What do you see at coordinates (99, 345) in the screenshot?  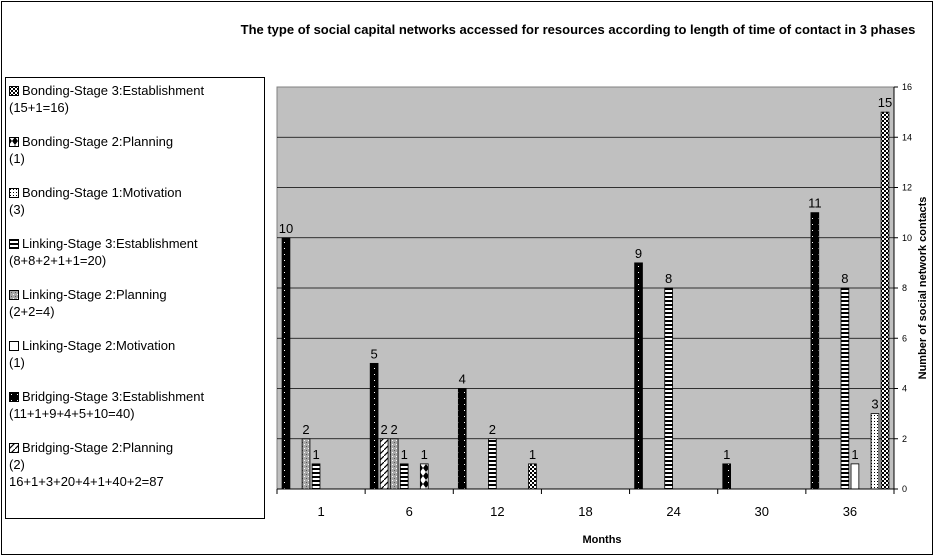 I see `legend-label: Linking-Stage 2:Motivation` at bounding box center [99, 345].